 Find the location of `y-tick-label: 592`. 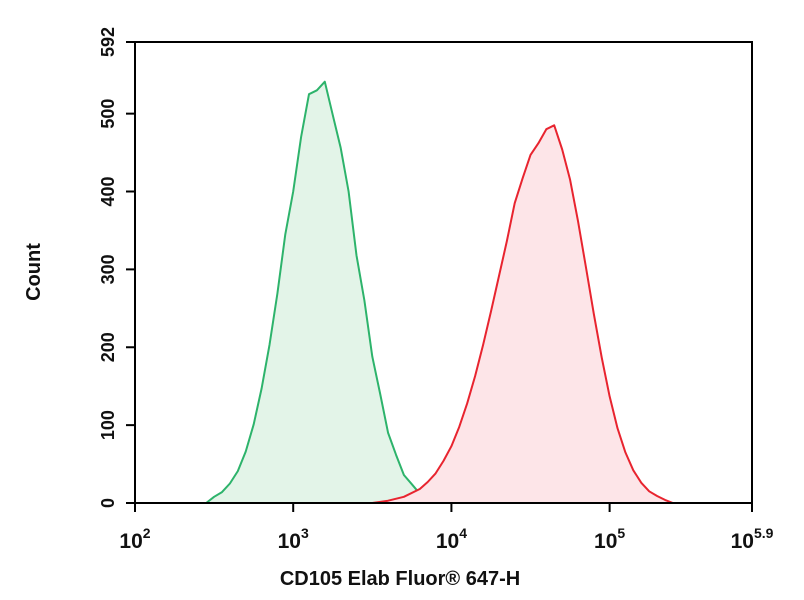

y-tick-label: 592 is located at coordinates (108, 42).